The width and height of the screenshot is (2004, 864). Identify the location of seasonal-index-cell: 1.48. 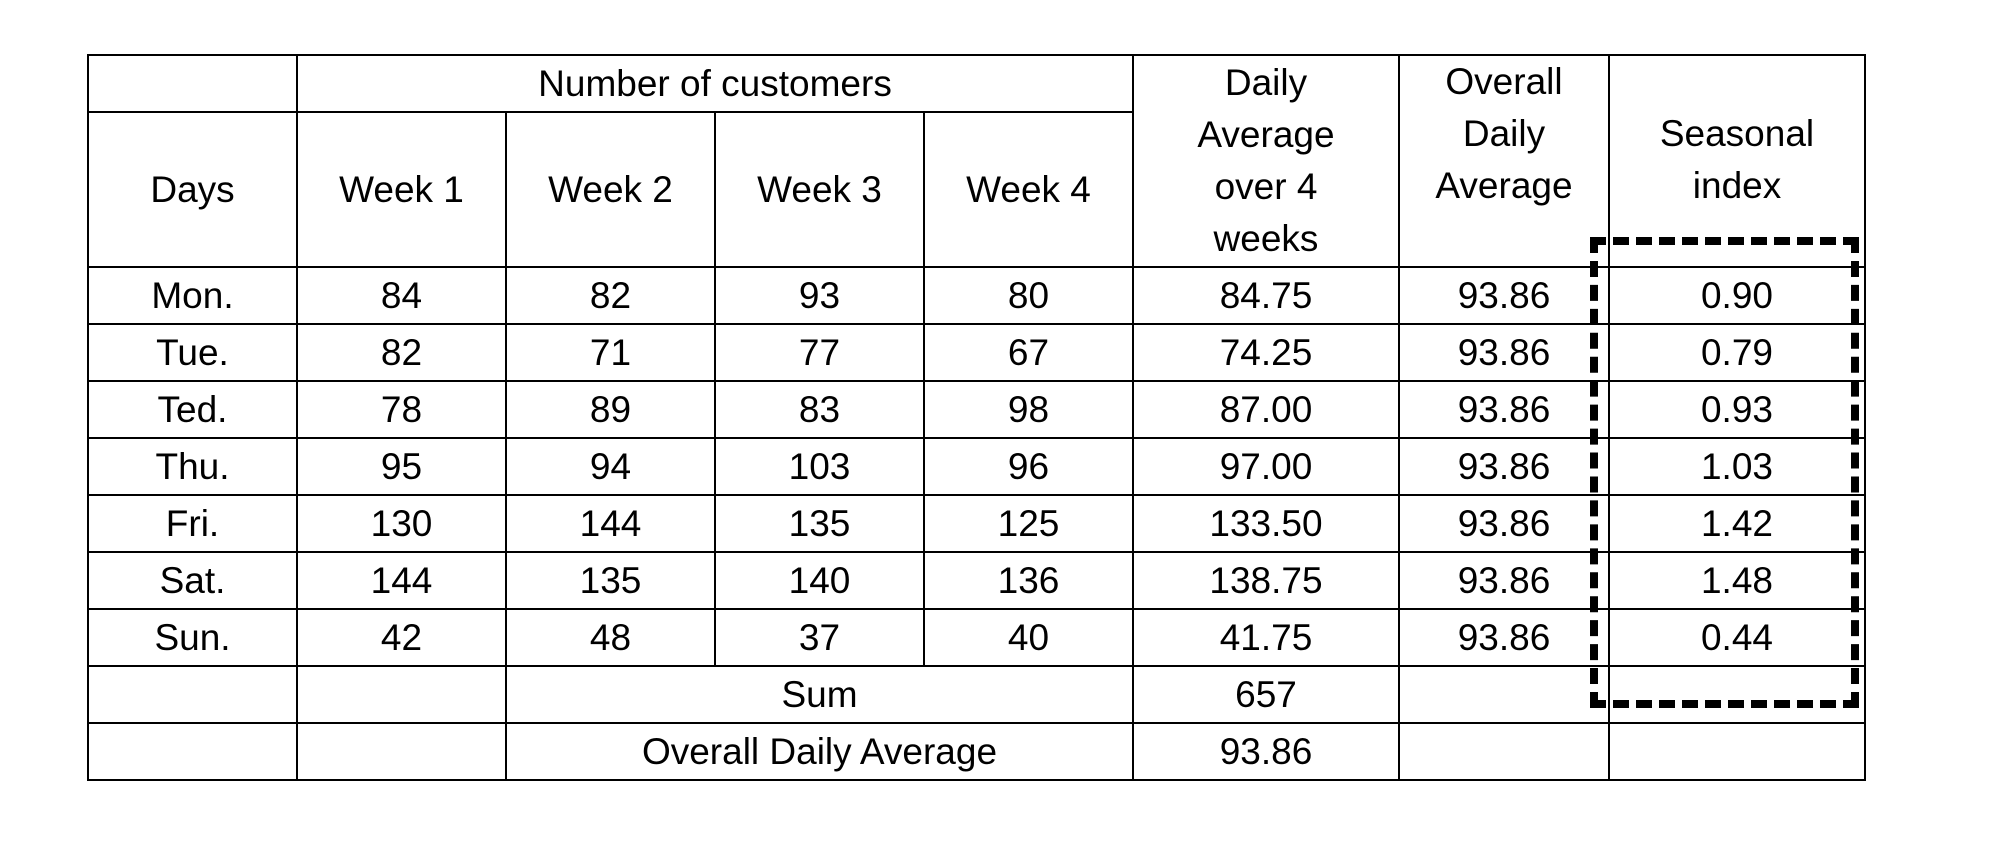
(1737, 580).